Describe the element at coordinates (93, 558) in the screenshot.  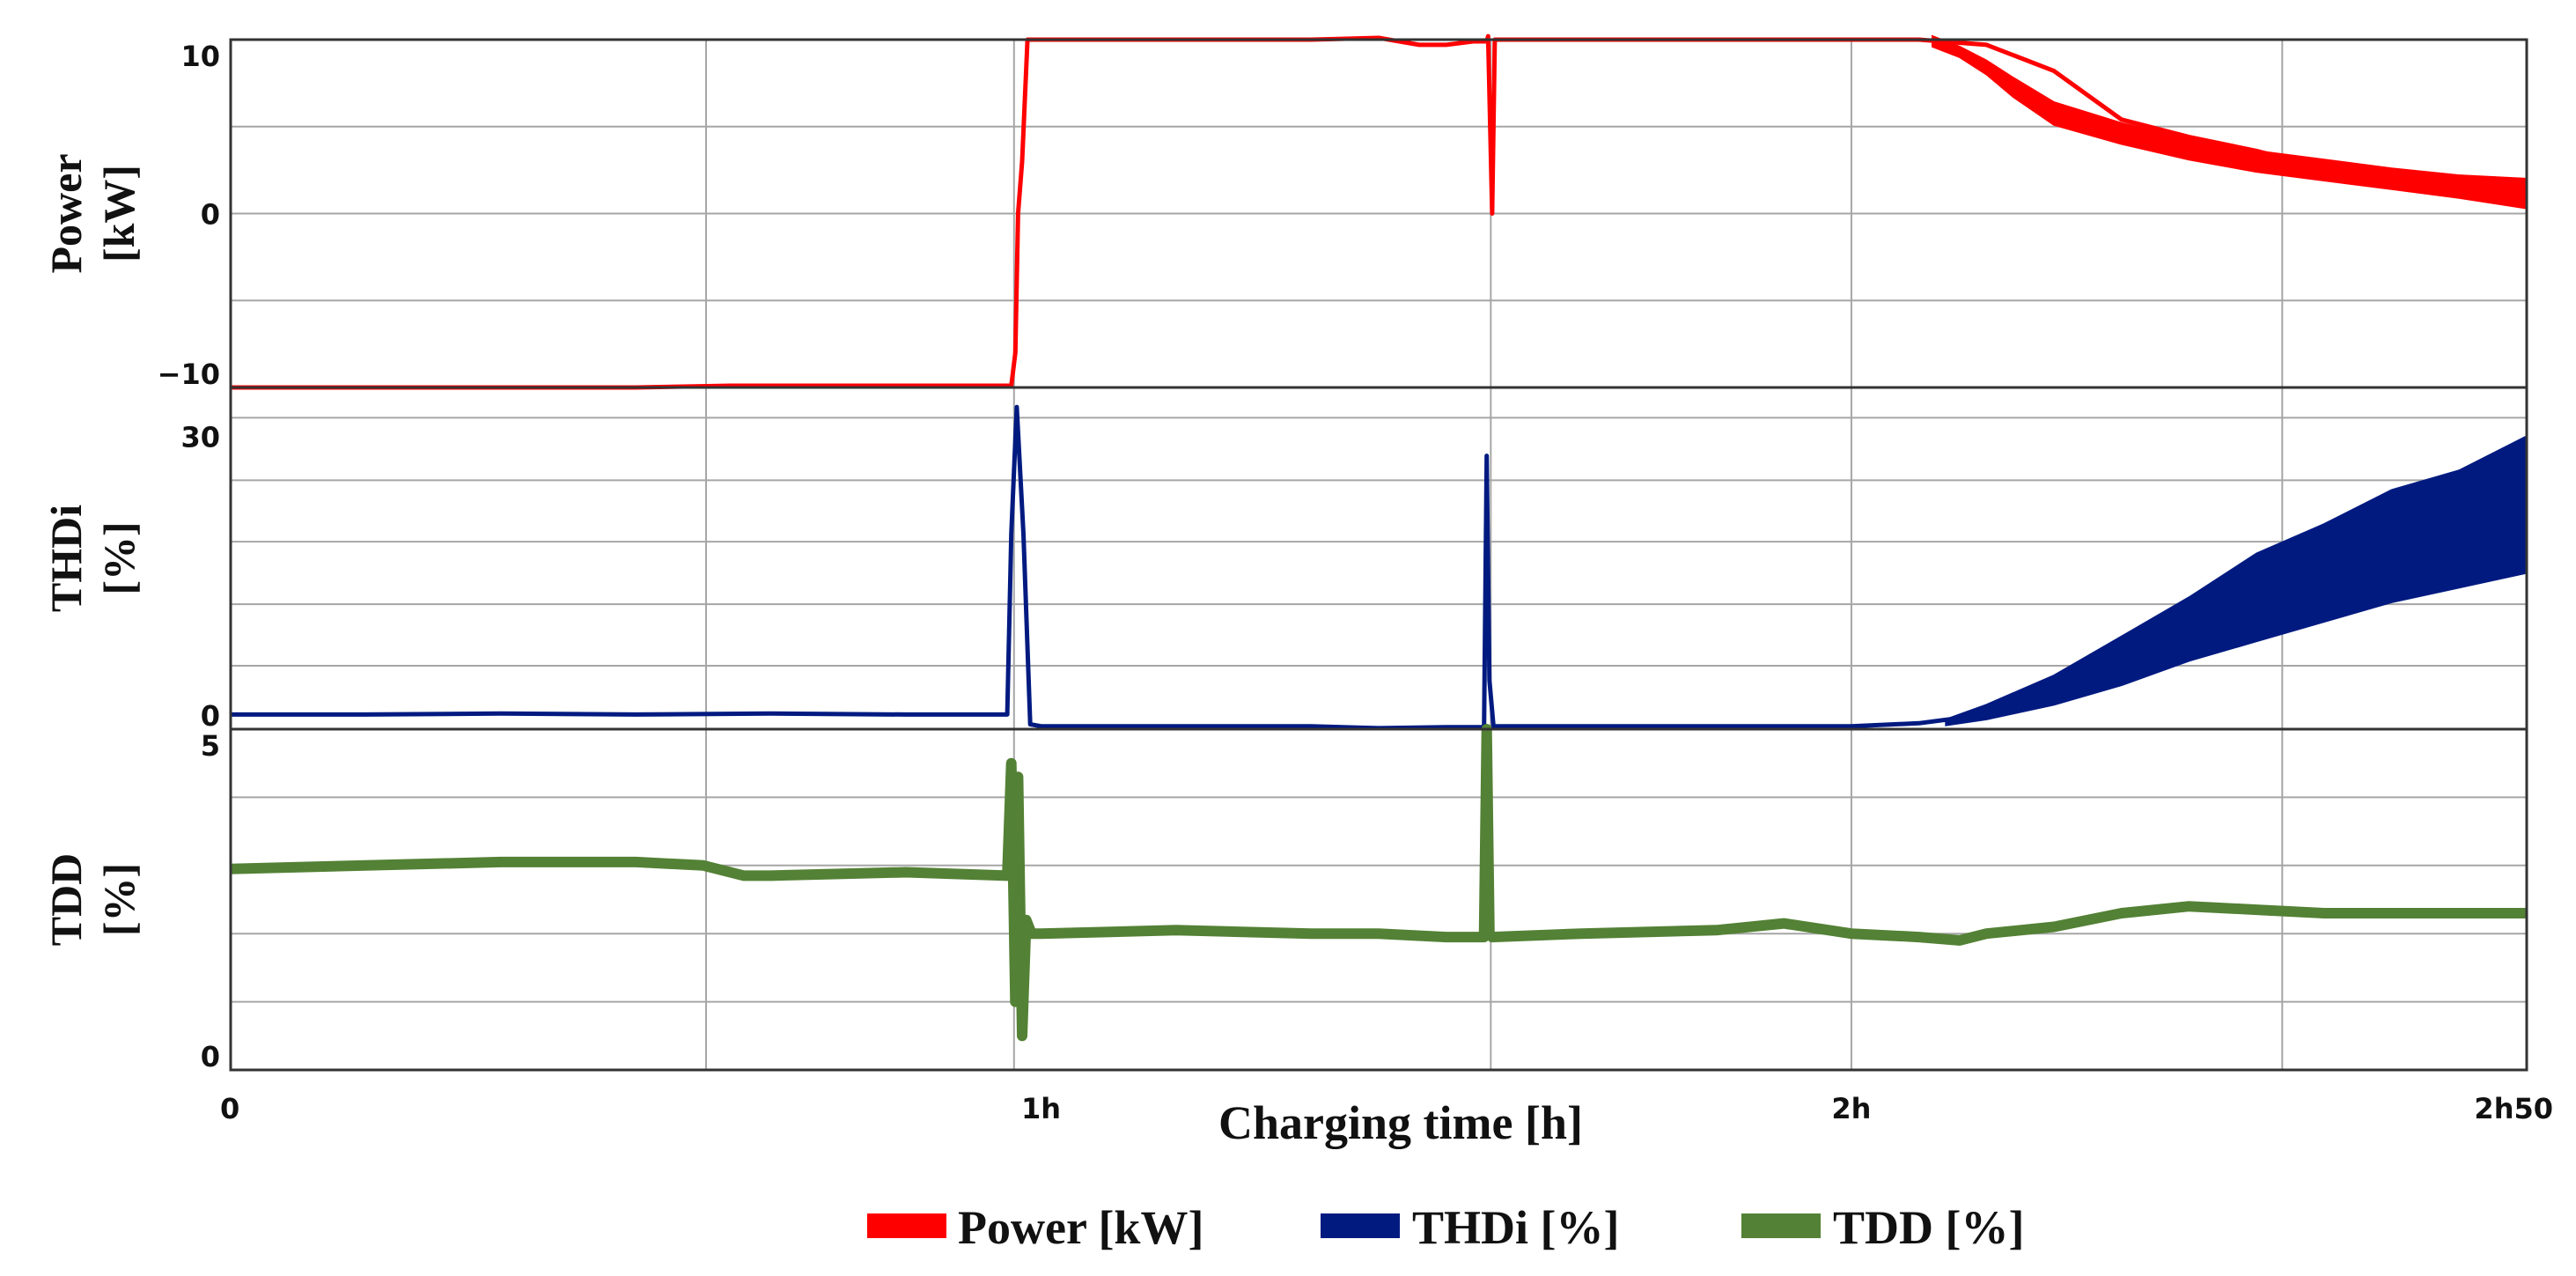
I see `thdi-y-axis-label: THDi [%]` at that location.